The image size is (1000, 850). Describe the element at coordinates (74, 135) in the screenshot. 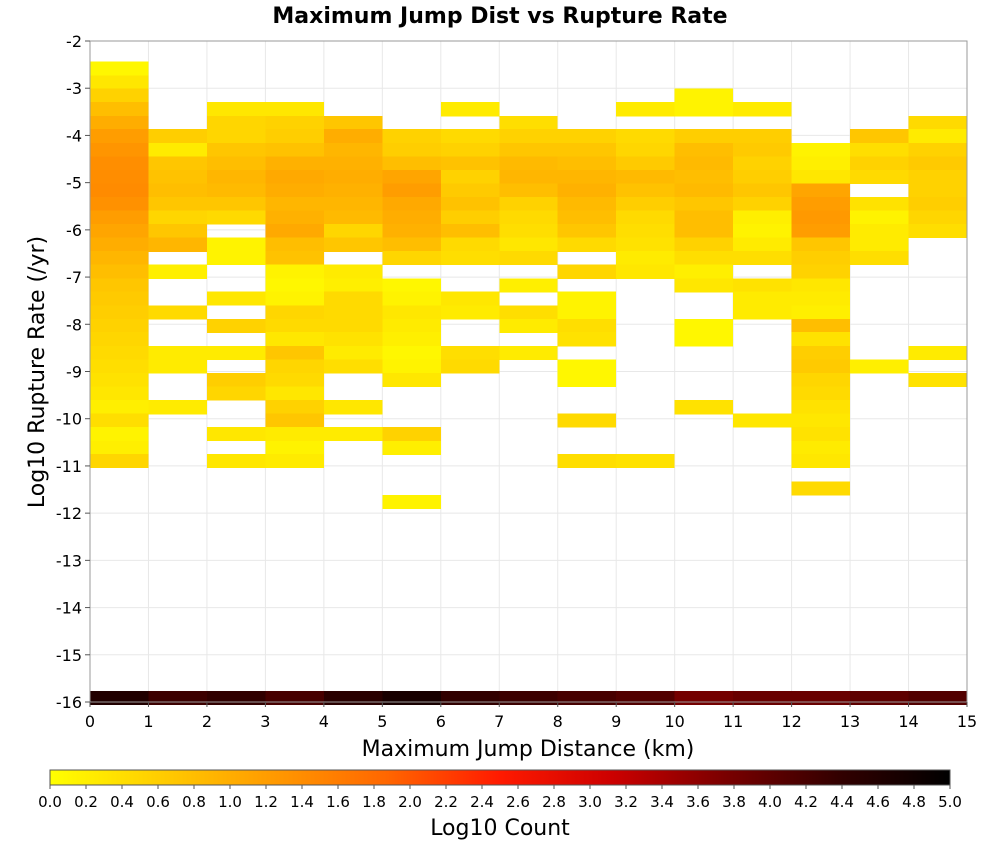

I see `y-tick-label: -4` at that location.